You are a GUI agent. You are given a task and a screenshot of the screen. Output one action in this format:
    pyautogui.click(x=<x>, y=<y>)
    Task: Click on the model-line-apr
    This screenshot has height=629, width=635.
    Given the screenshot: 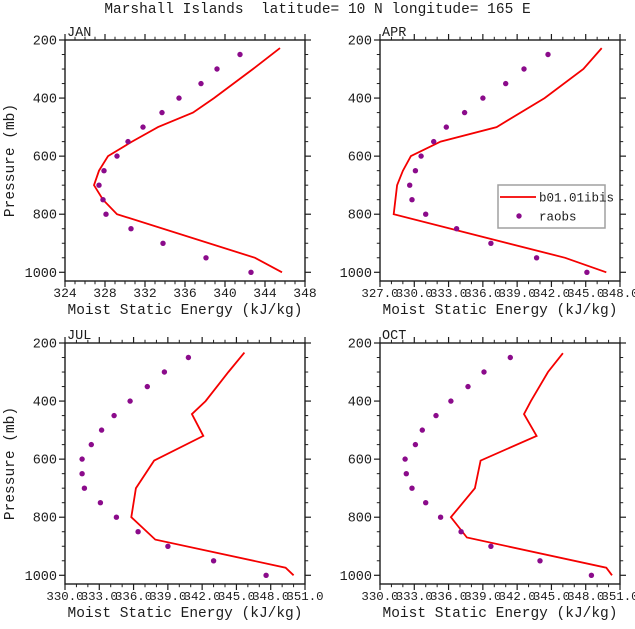 What is the action you would take?
    pyautogui.click(x=499, y=160)
    